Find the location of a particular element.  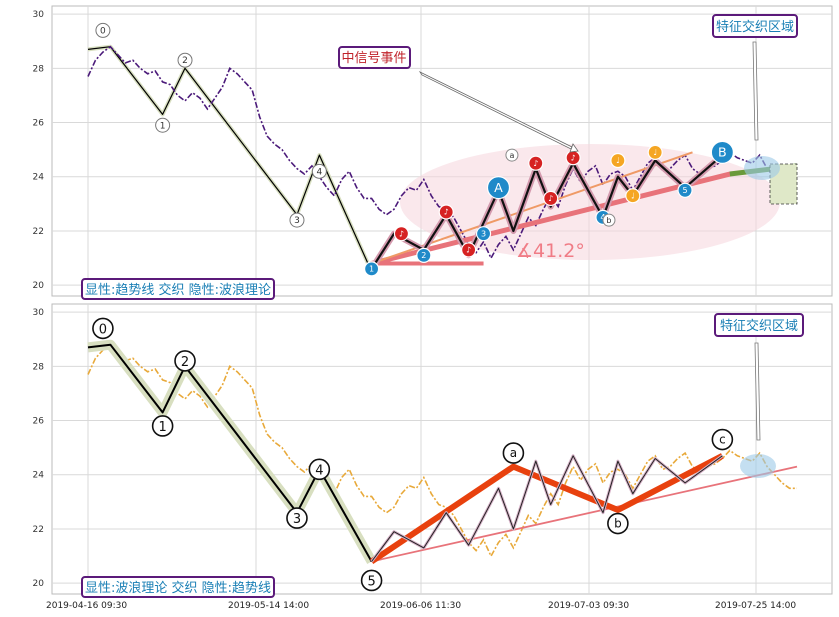

wave-mark-text: a is located at coordinates (511, 155).